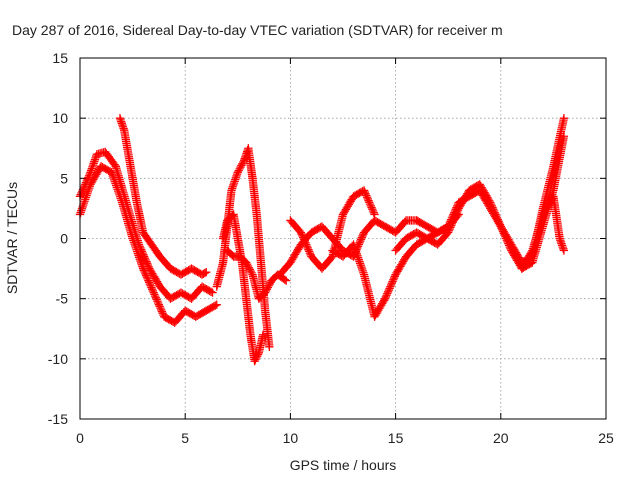 The width and height of the screenshot is (640, 480). I want to click on y-tick-label: 15, so click(60, 58).